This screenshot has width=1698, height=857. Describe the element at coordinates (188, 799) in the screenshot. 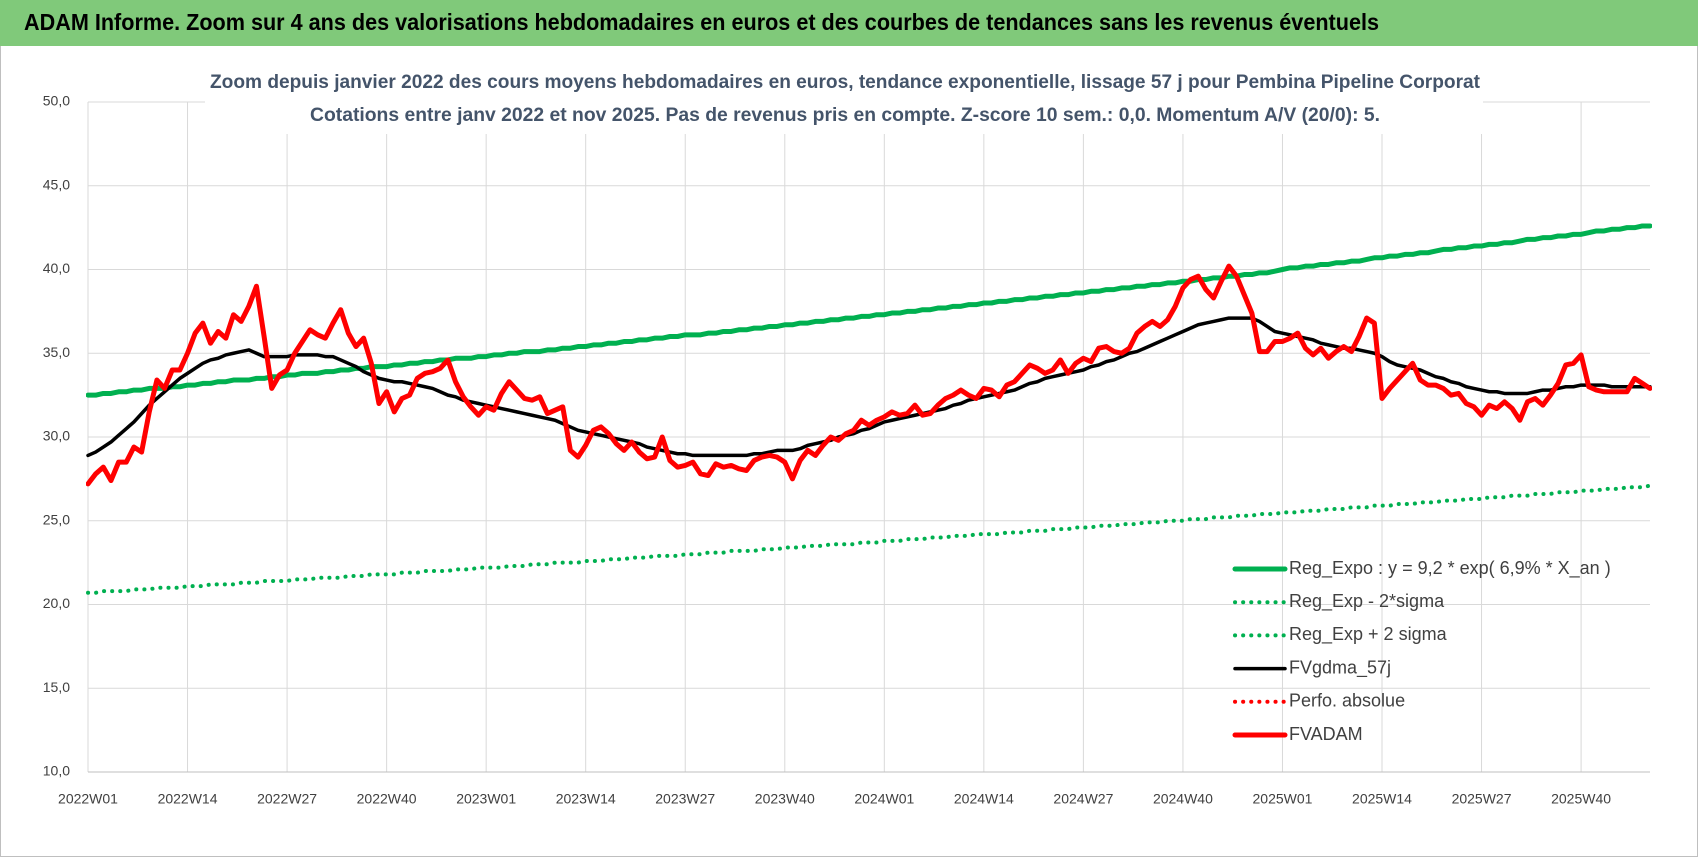

I see `x-tick-label: 2022W14` at that location.